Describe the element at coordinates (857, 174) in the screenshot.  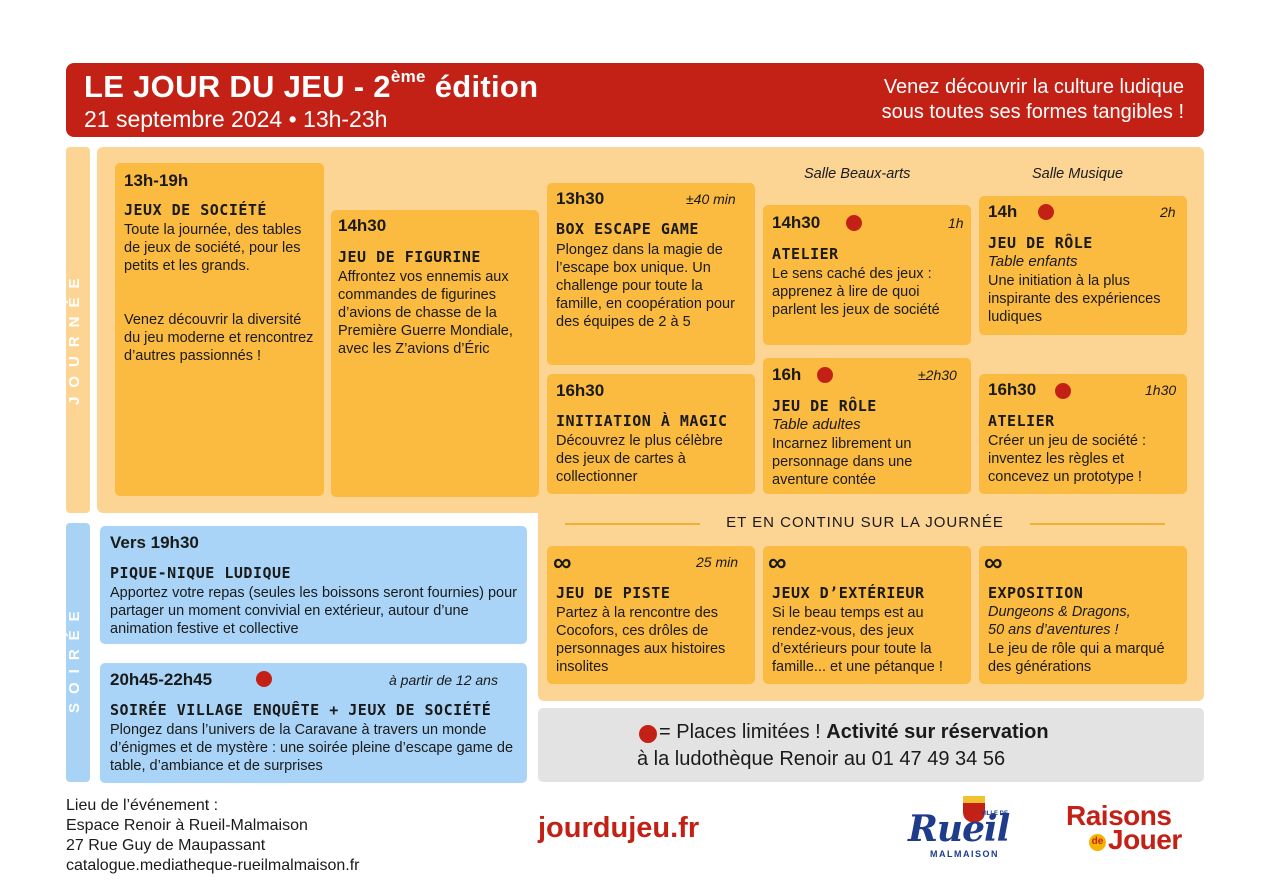
I see `room-beaux-arts: Salle Beaux-arts` at that location.